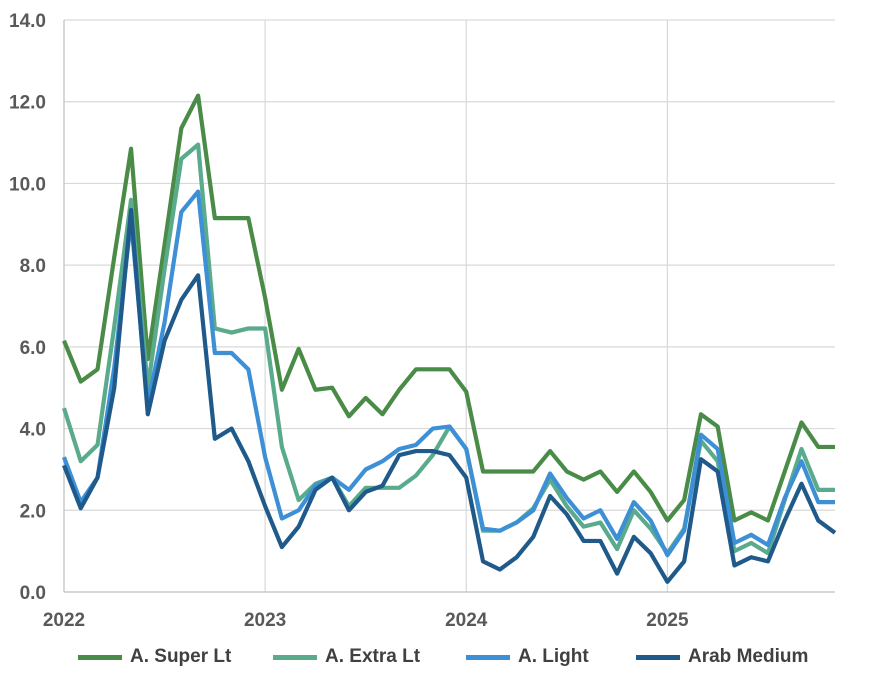 Image resolution: width=876 pixels, height=698 pixels. I want to click on legend-item-light: A. Light, so click(527, 657).